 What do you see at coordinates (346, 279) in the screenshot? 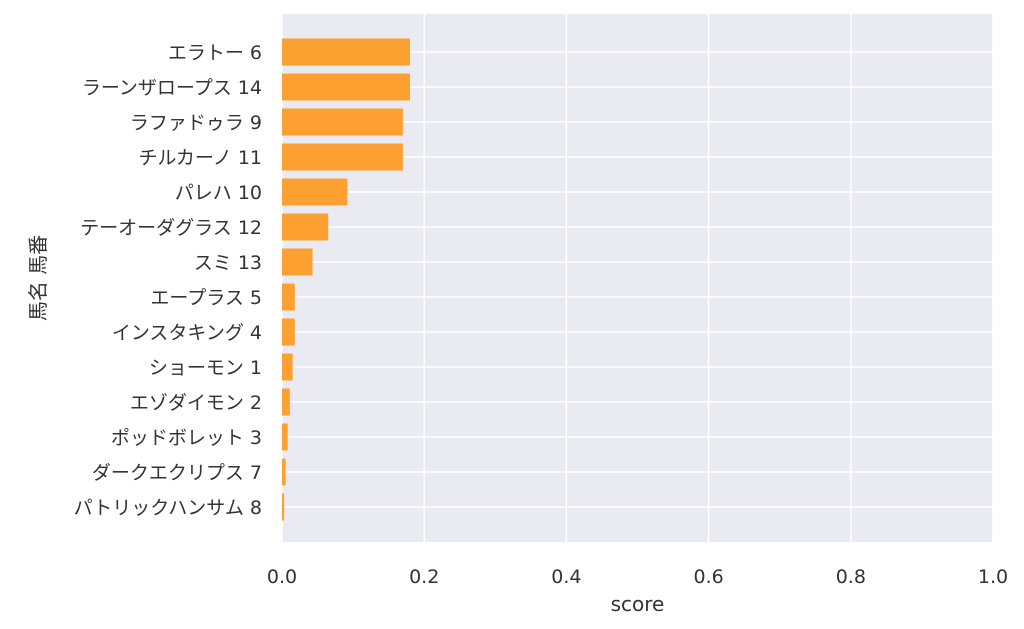
I see `bars` at bounding box center [346, 279].